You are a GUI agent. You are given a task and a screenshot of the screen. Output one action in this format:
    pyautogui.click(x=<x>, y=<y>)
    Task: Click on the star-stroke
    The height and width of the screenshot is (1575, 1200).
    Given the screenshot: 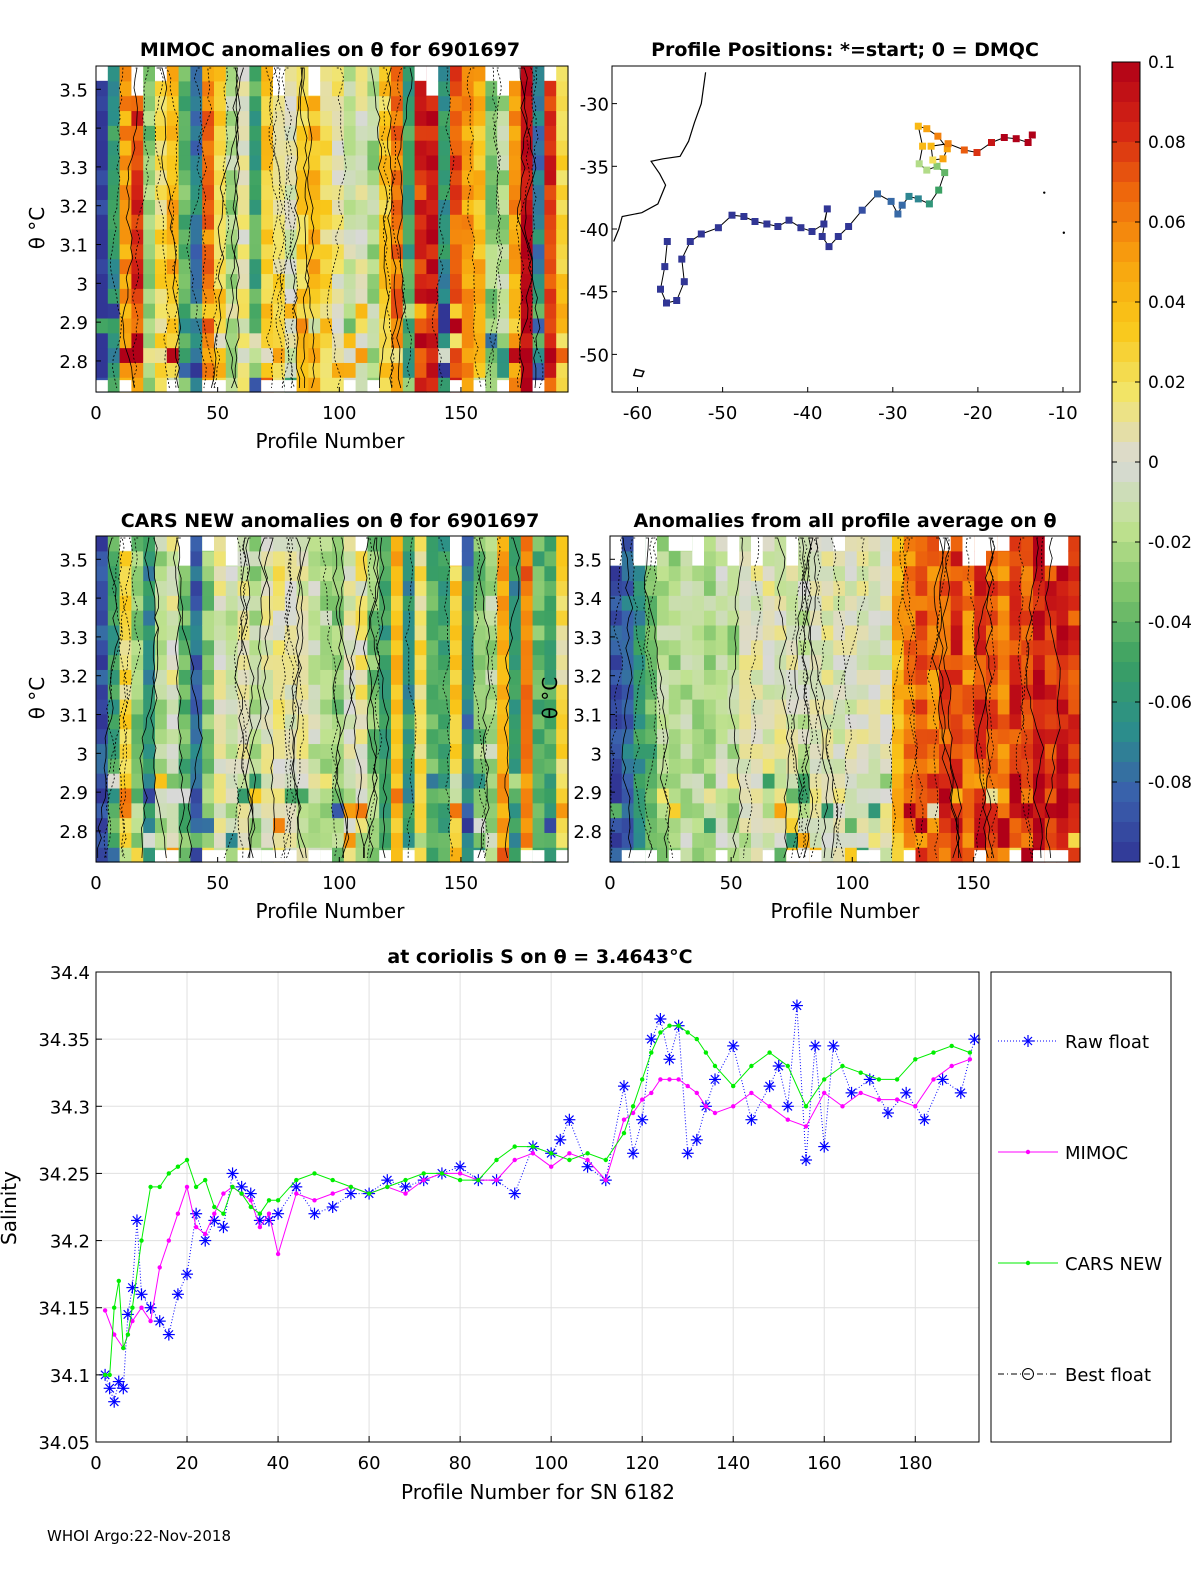 What is the action you would take?
    pyautogui.click(x=114, y=1402)
    